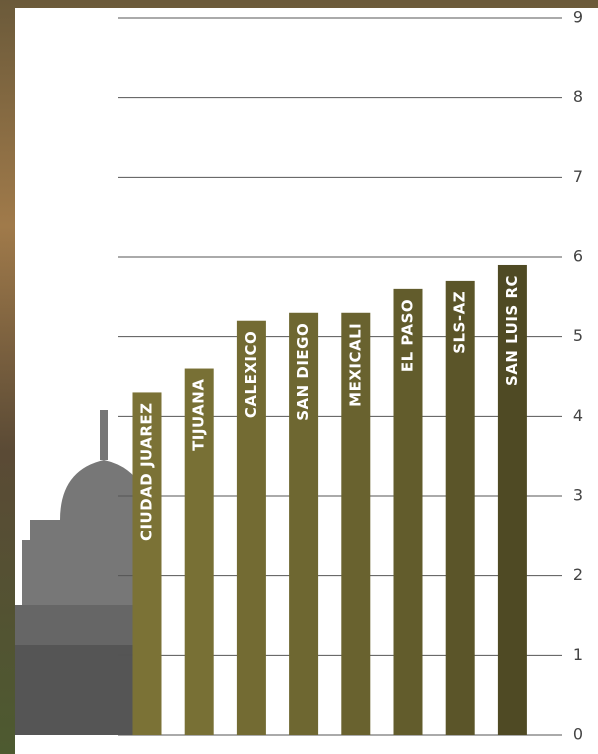  Describe the element at coordinates (85, 572) in the screenshot. I see `capitol-dome` at that location.